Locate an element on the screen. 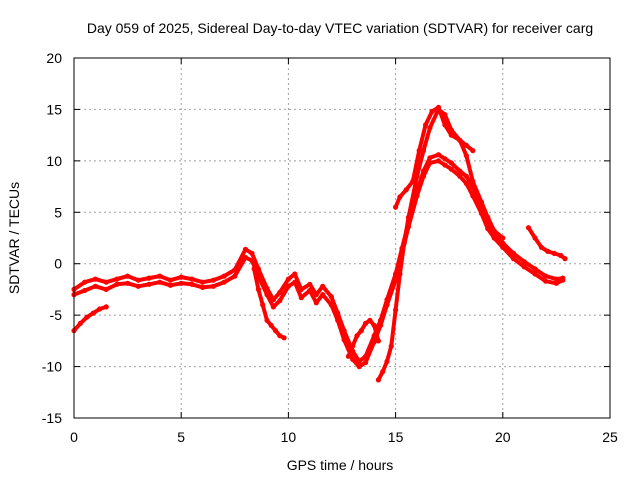 This screenshot has width=640, height=480. x-tick-label: 25 is located at coordinates (610, 437).